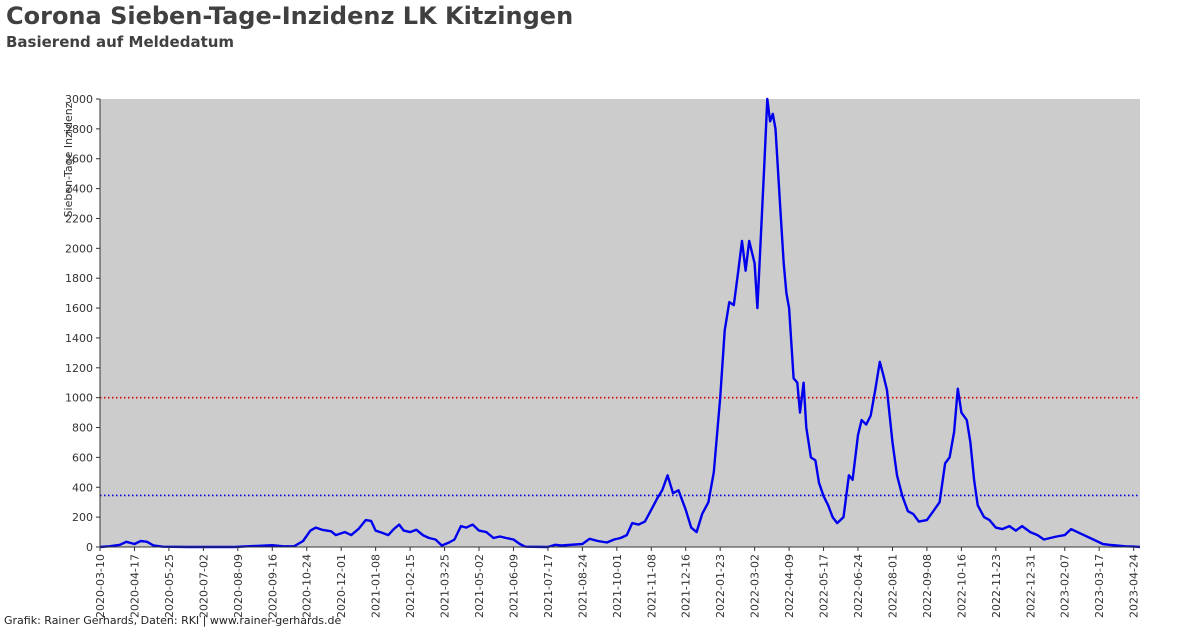 Image resolution: width=1200 pixels, height=628 pixels. I want to click on x-tick-label: 2021-12-16, so click(686, 586).